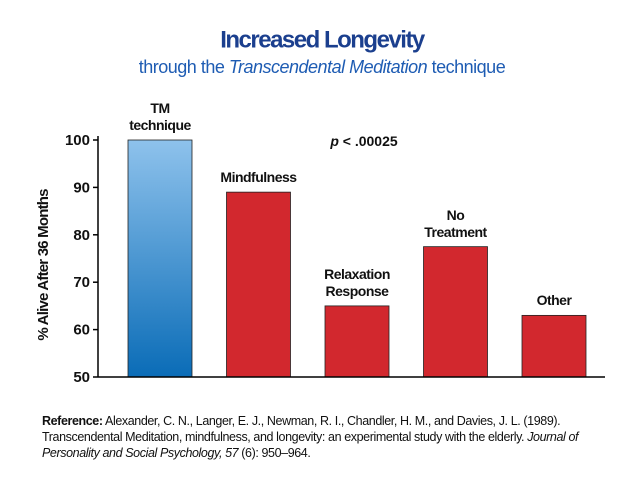 Image resolution: width=640 pixels, height=480 pixels. What do you see at coordinates (160, 116) in the screenshot?
I see `category-label: TM technique` at bounding box center [160, 116].